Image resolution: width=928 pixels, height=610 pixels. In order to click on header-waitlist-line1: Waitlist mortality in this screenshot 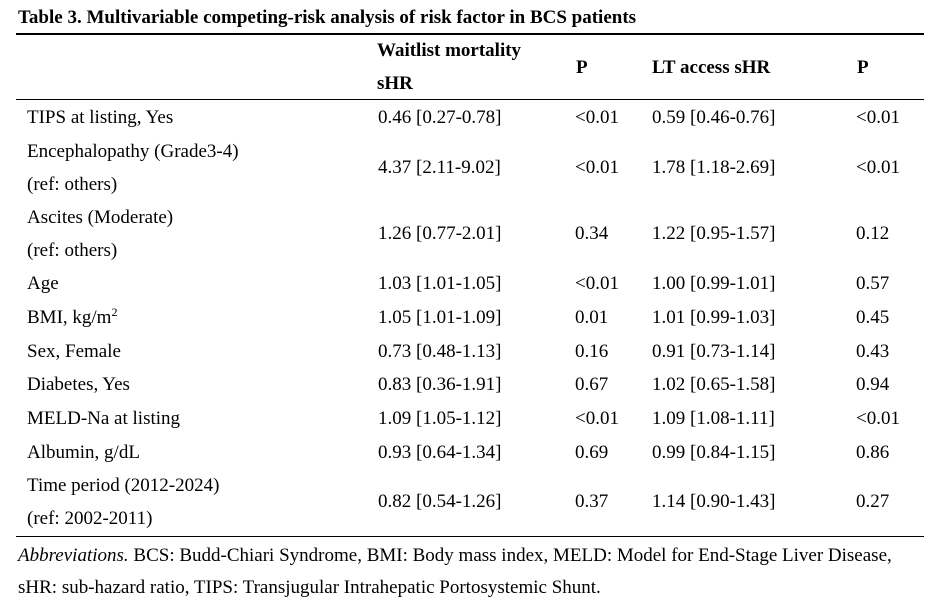, I will do `click(449, 50)`.